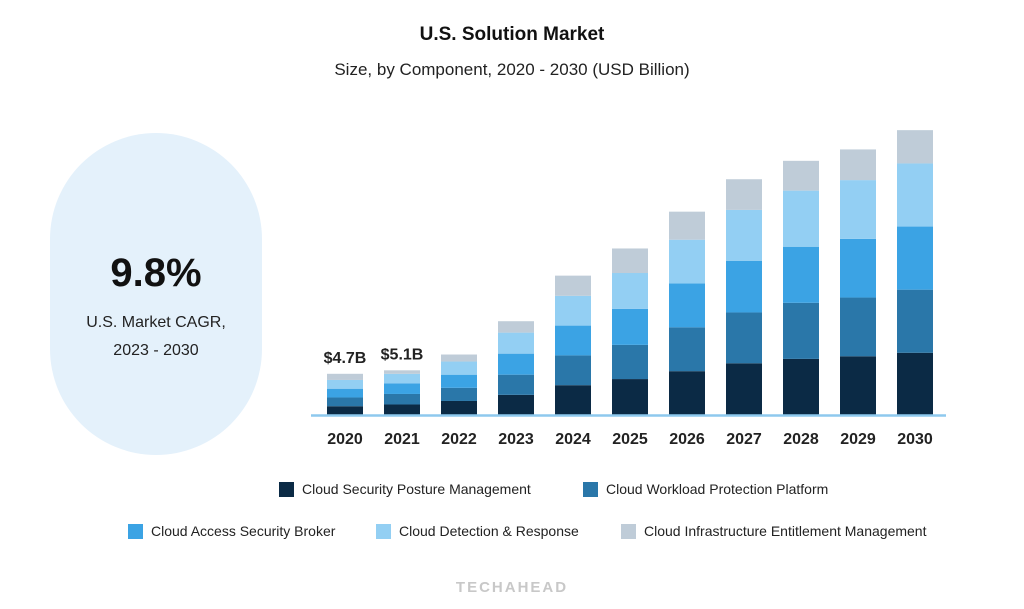 This screenshot has height=609, width=1024. What do you see at coordinates (630, 397) in the screenshot?
I see `bar-segment-2025-s0` at bounding box center [630, 397].